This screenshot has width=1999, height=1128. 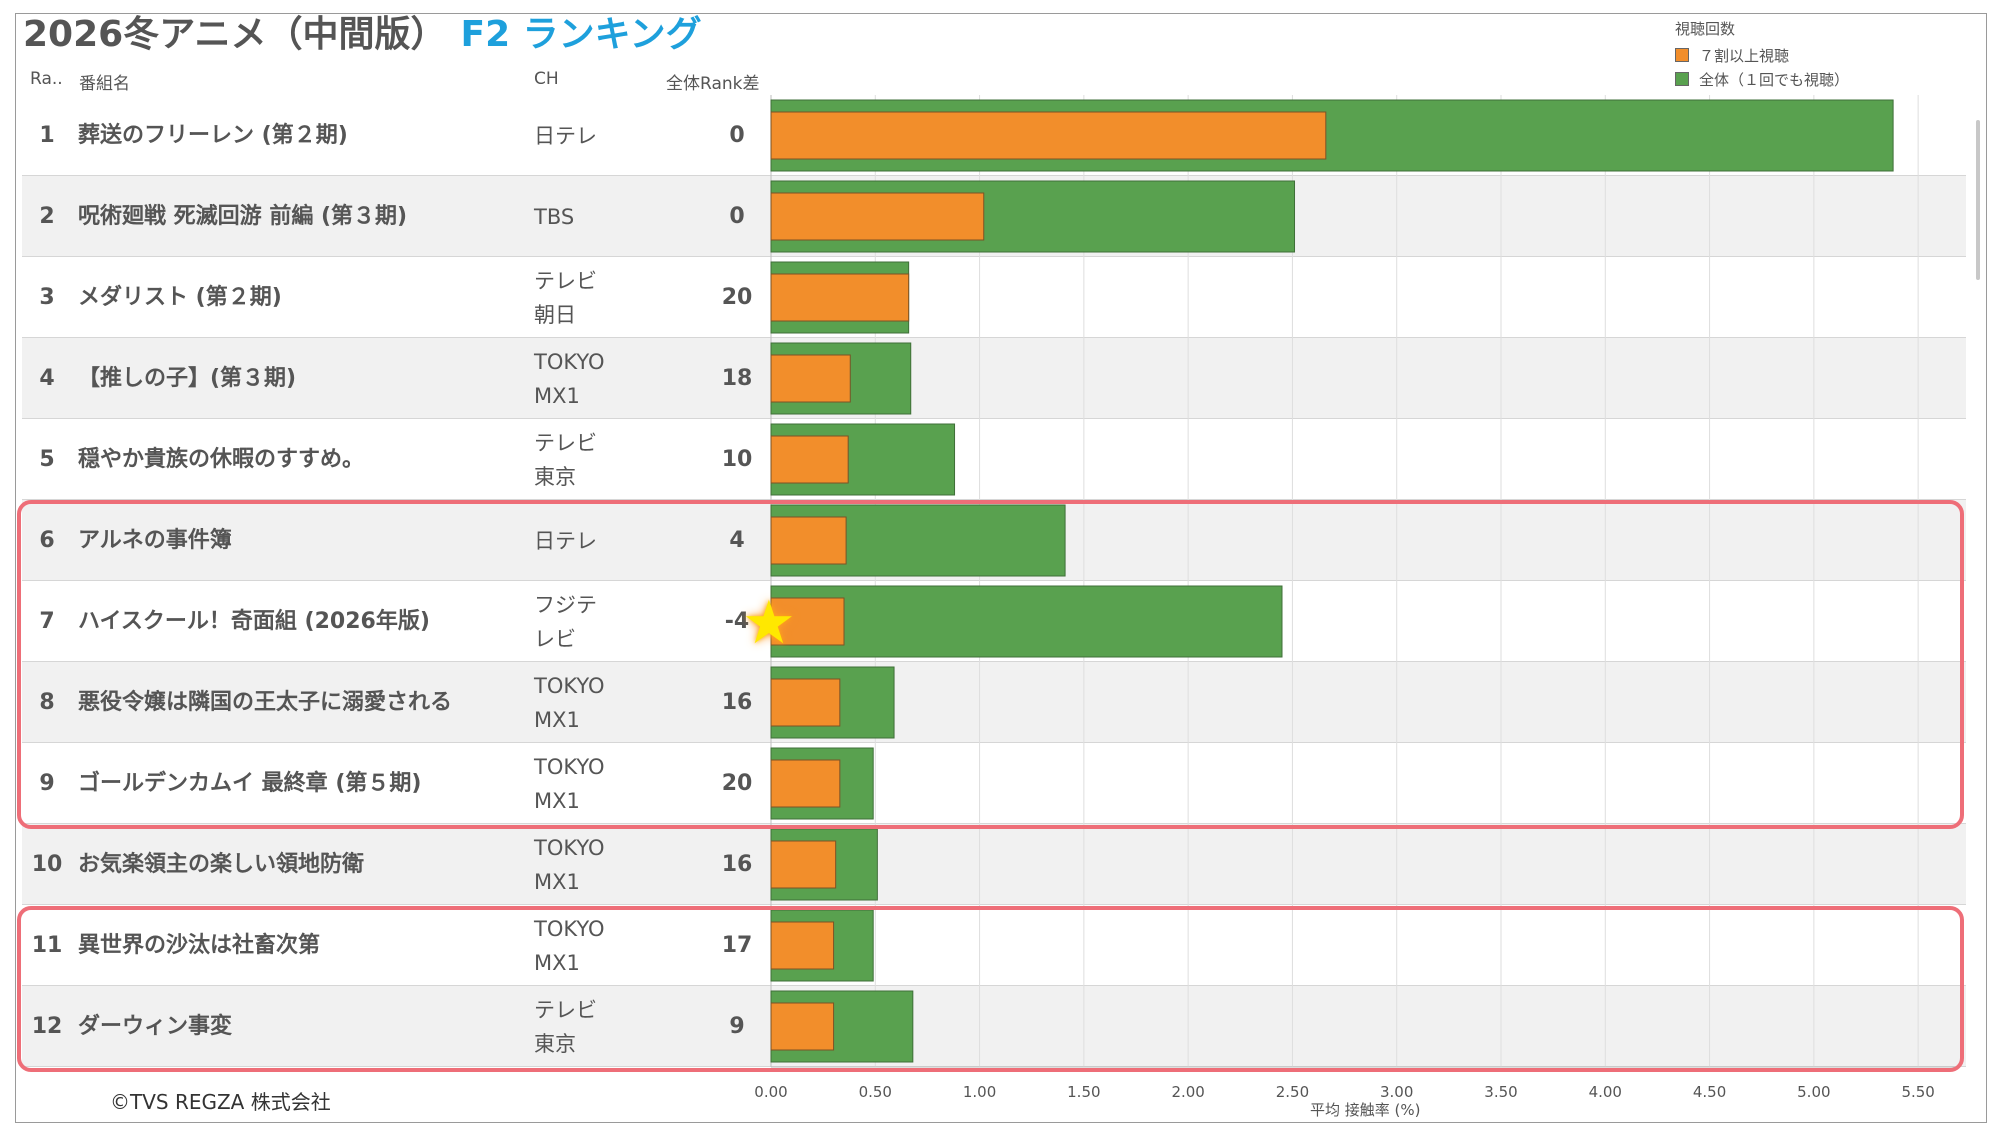 What do you see at coordinates (994, 1026) in the screenshot?
I see `table-row: 12 ダーウィン事変 テレビ東京 9` at bounding box center [994, 1026].